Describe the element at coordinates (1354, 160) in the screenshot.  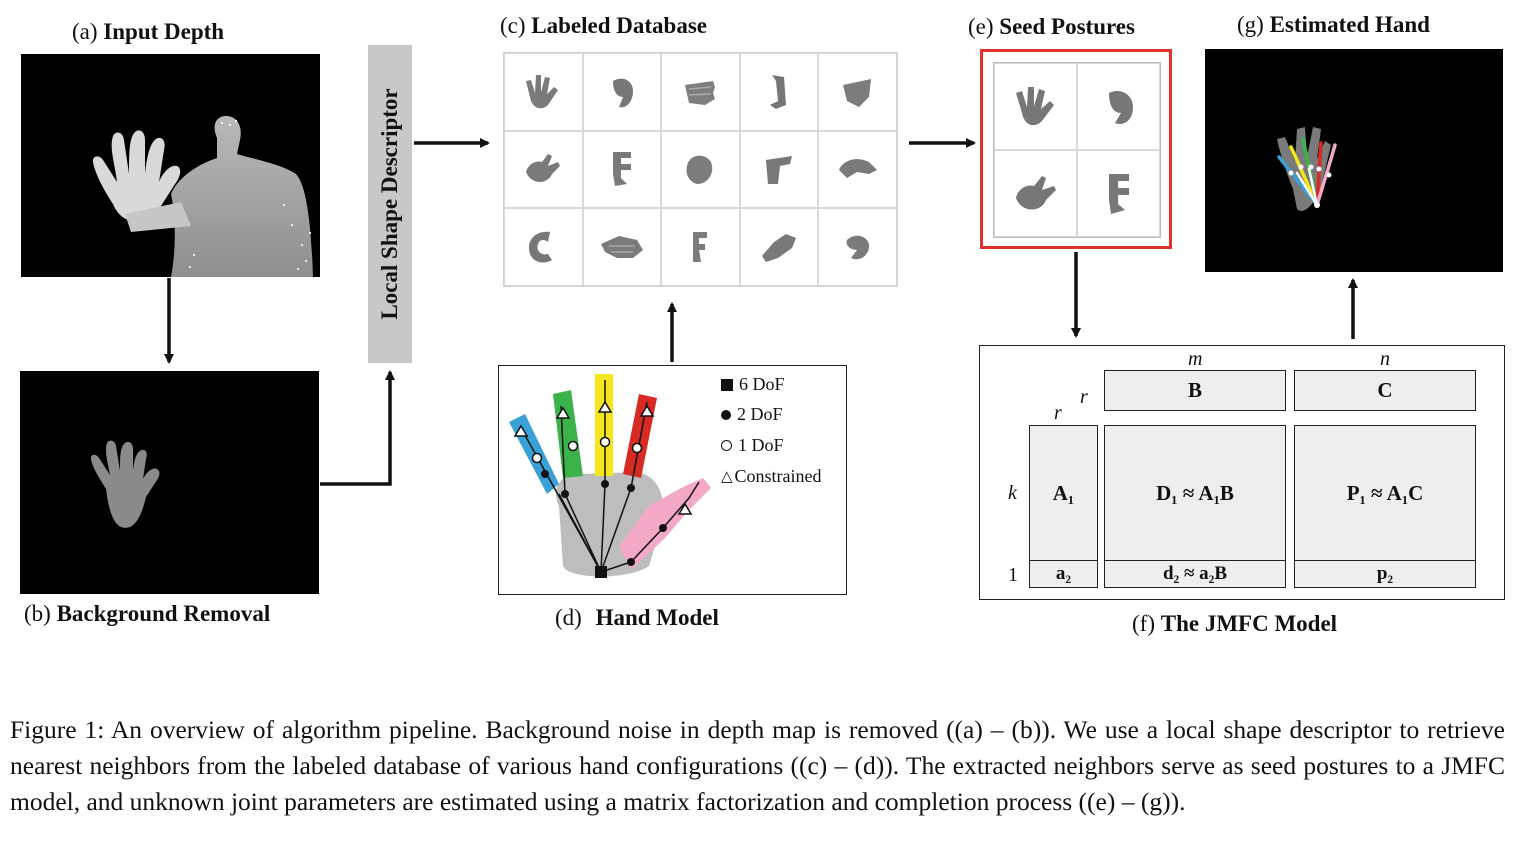
I see `estimated-hand-image` at that location.